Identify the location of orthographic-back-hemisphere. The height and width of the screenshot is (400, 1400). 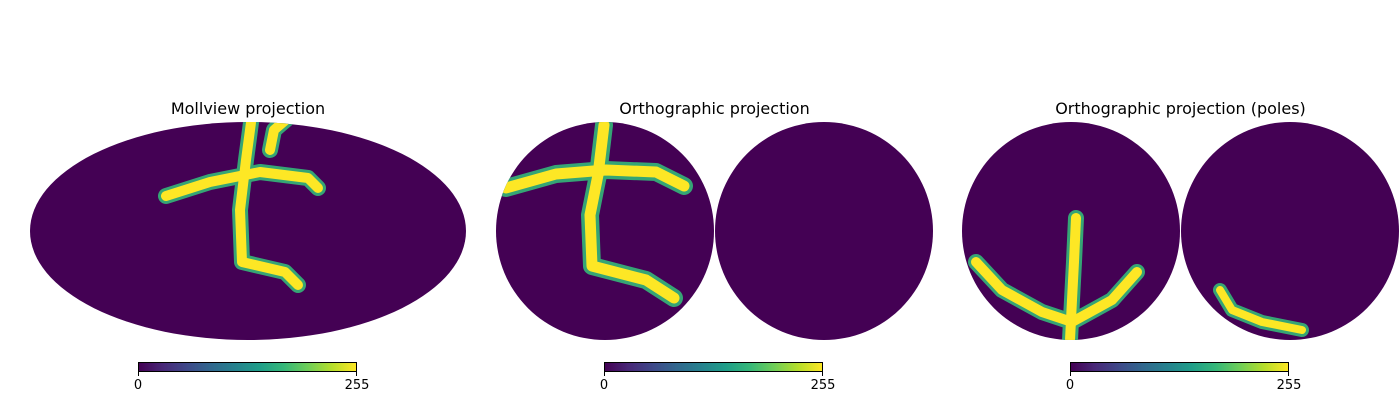
(824, 231).